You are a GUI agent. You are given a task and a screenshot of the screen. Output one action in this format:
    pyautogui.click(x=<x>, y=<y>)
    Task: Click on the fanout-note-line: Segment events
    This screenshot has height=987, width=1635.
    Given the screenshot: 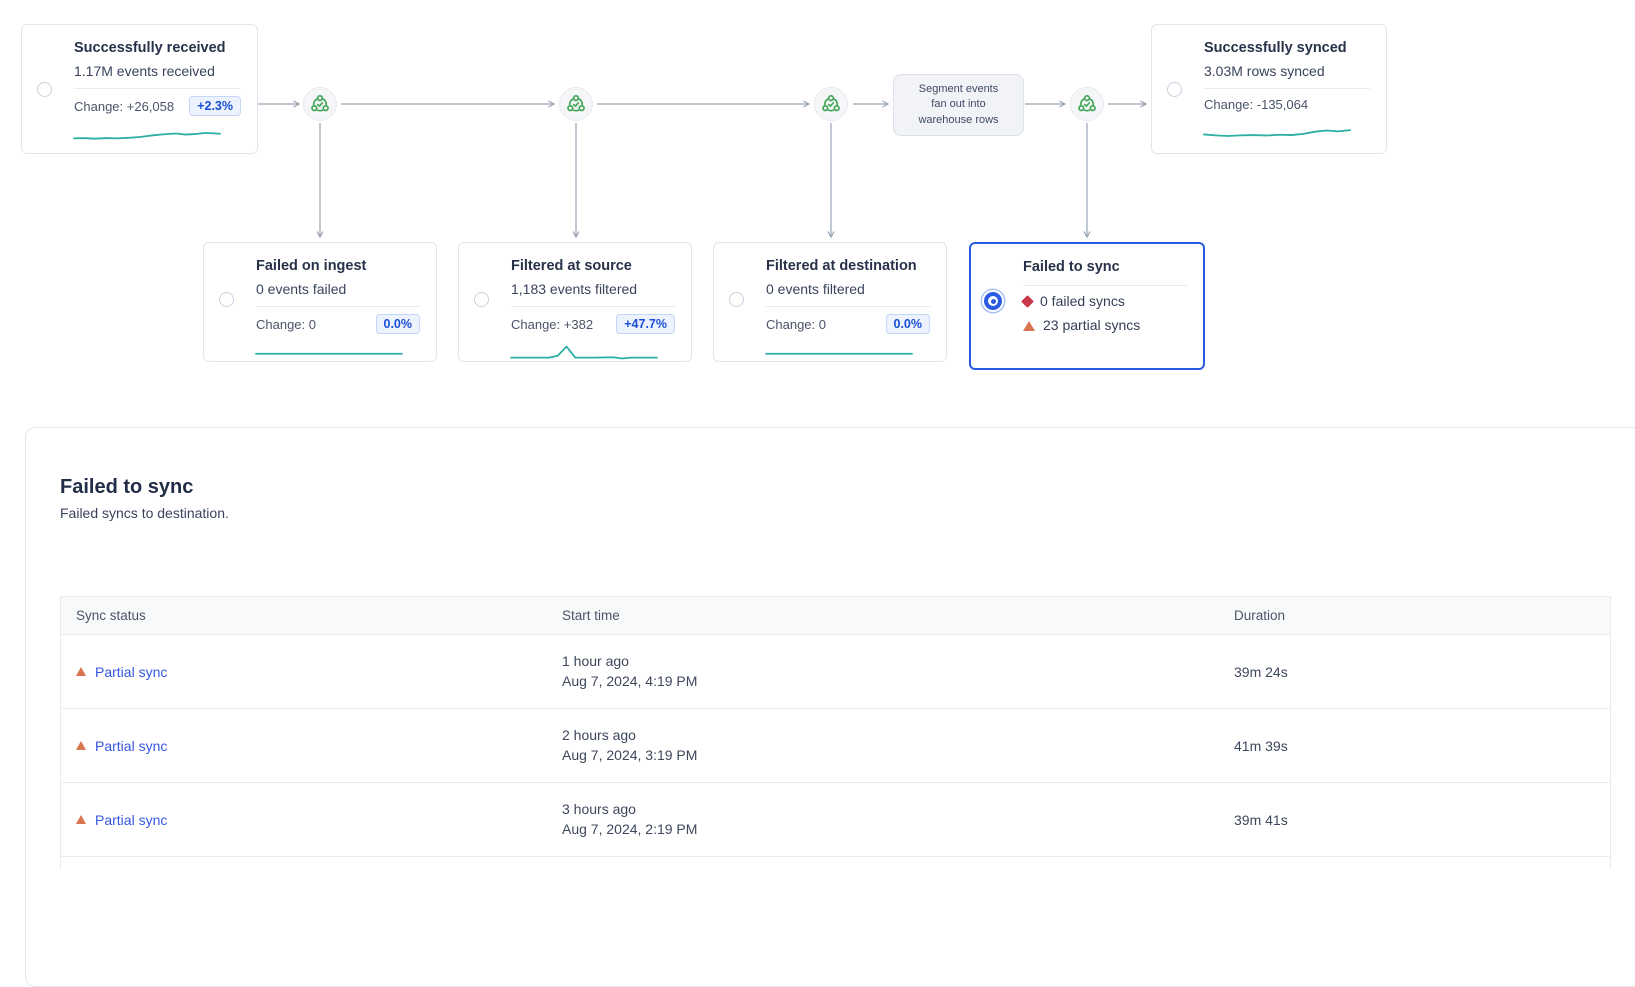 What is the action you would take?
    pyautogui.click(x=958, y=88)
    